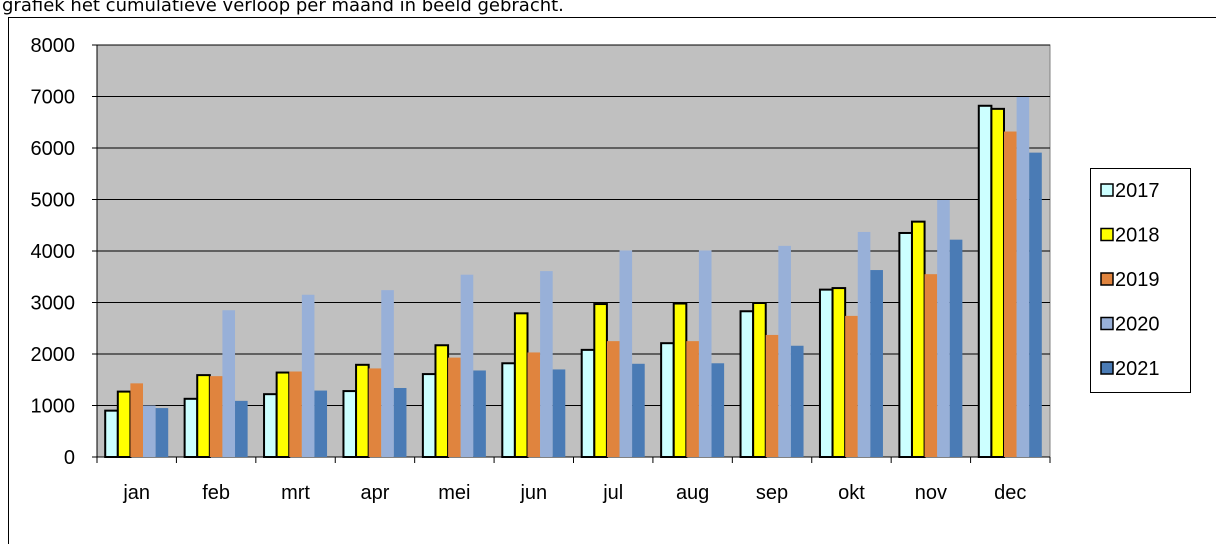  I want to click on y-tick-label: 7000, so click(53, 98).